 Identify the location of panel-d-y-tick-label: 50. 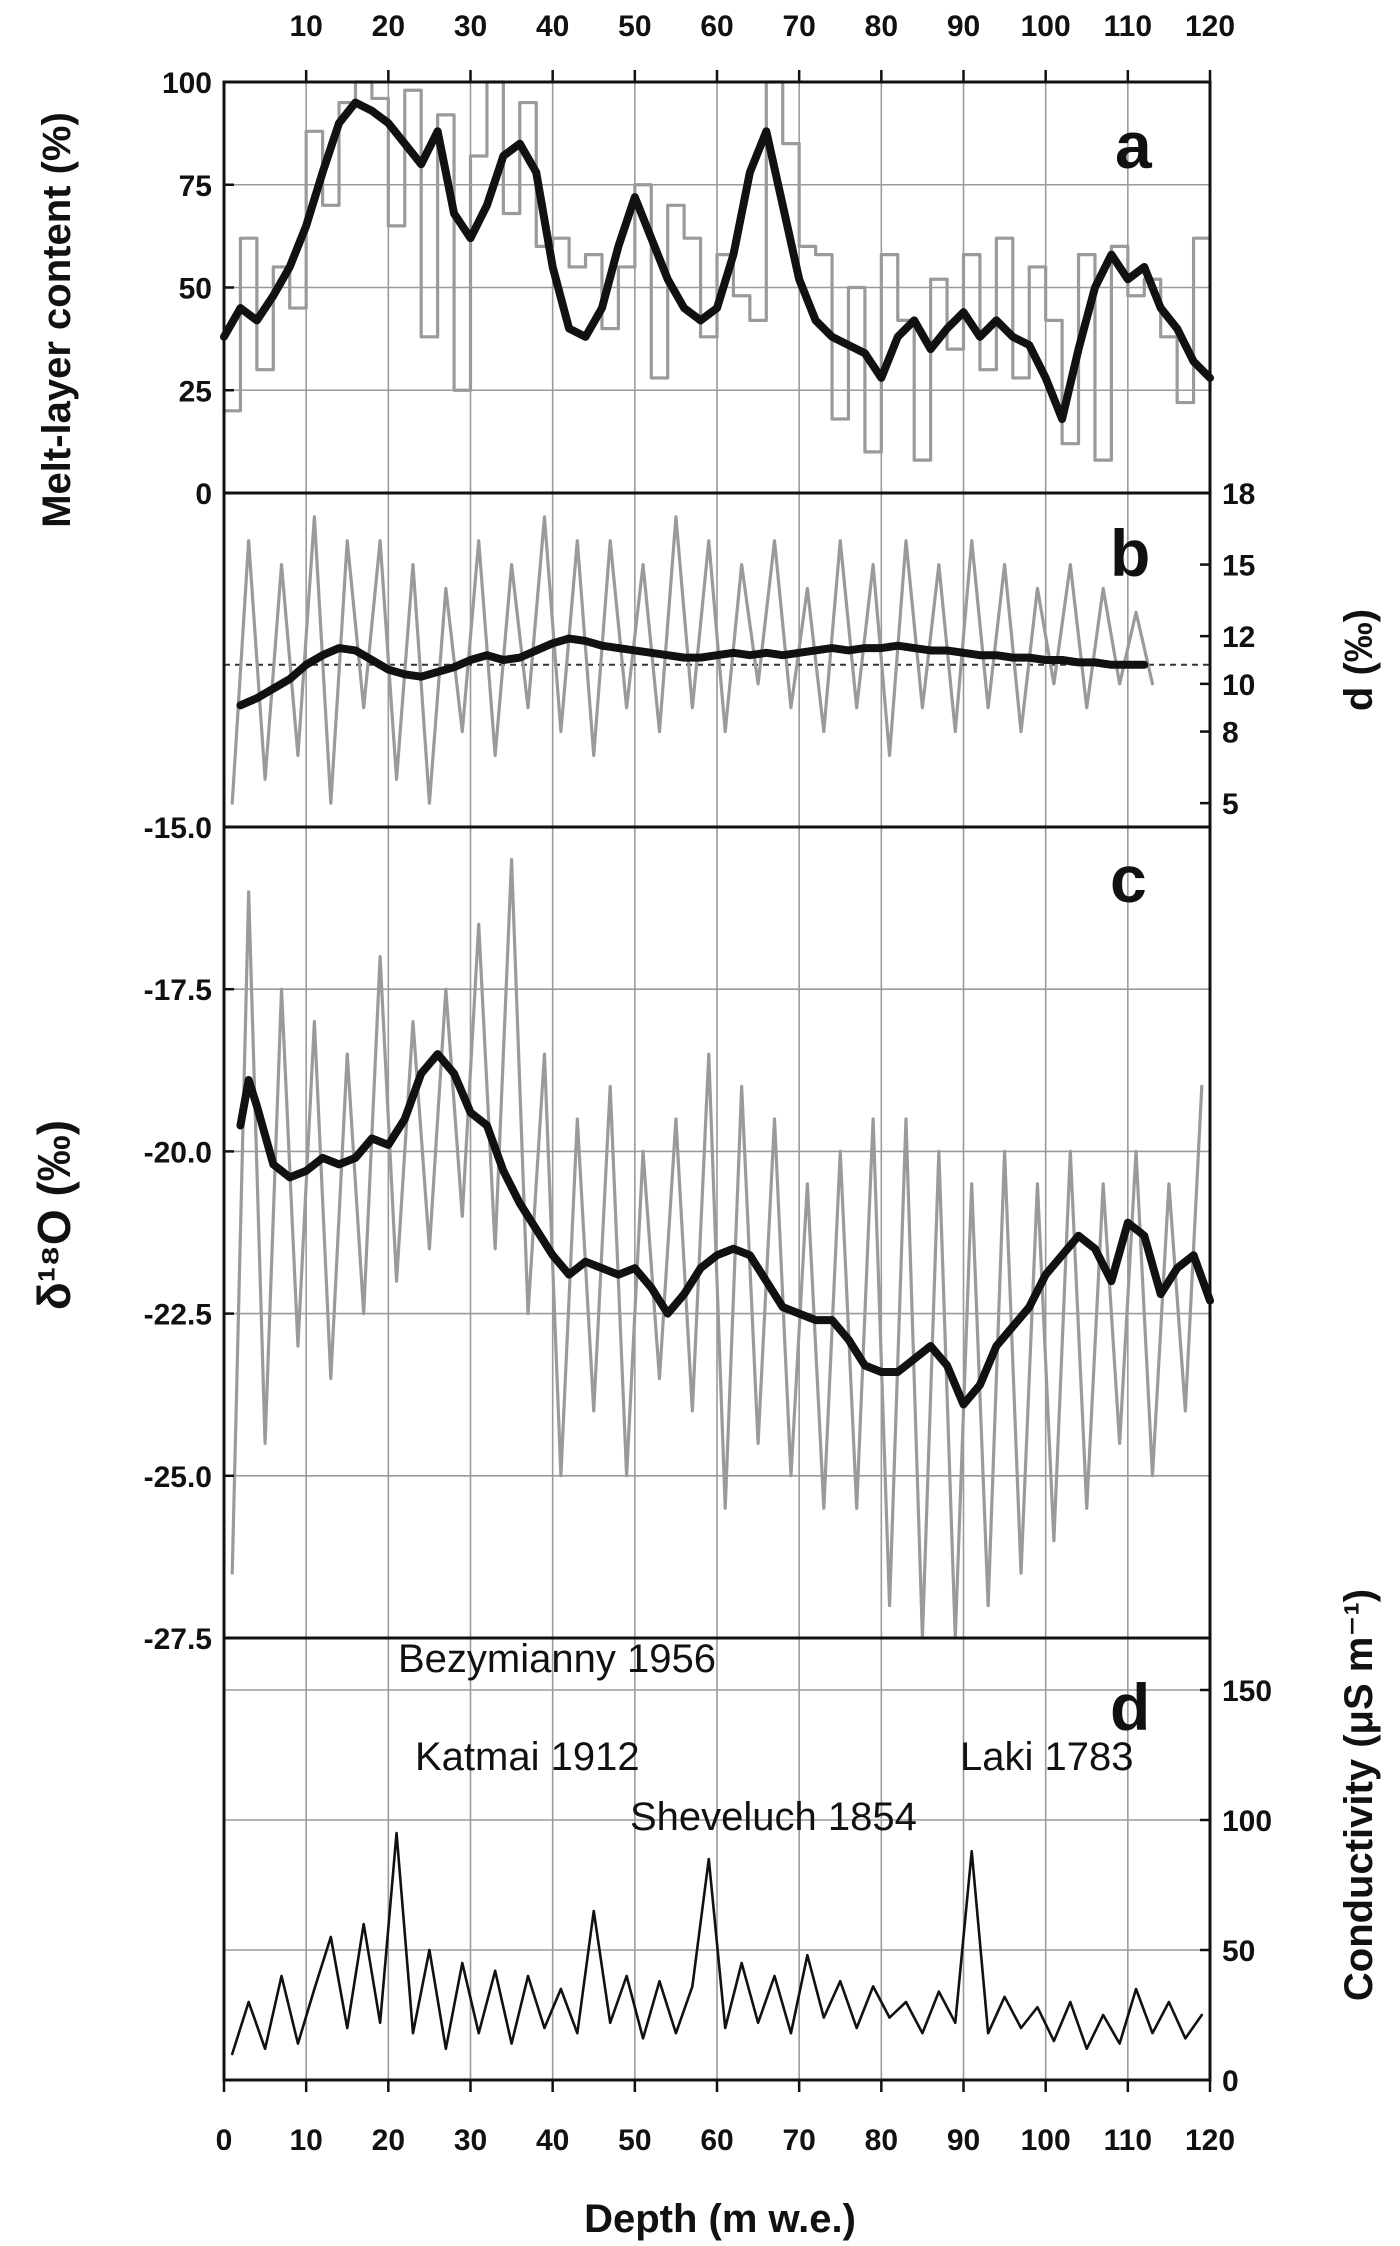
(1238, 1951).